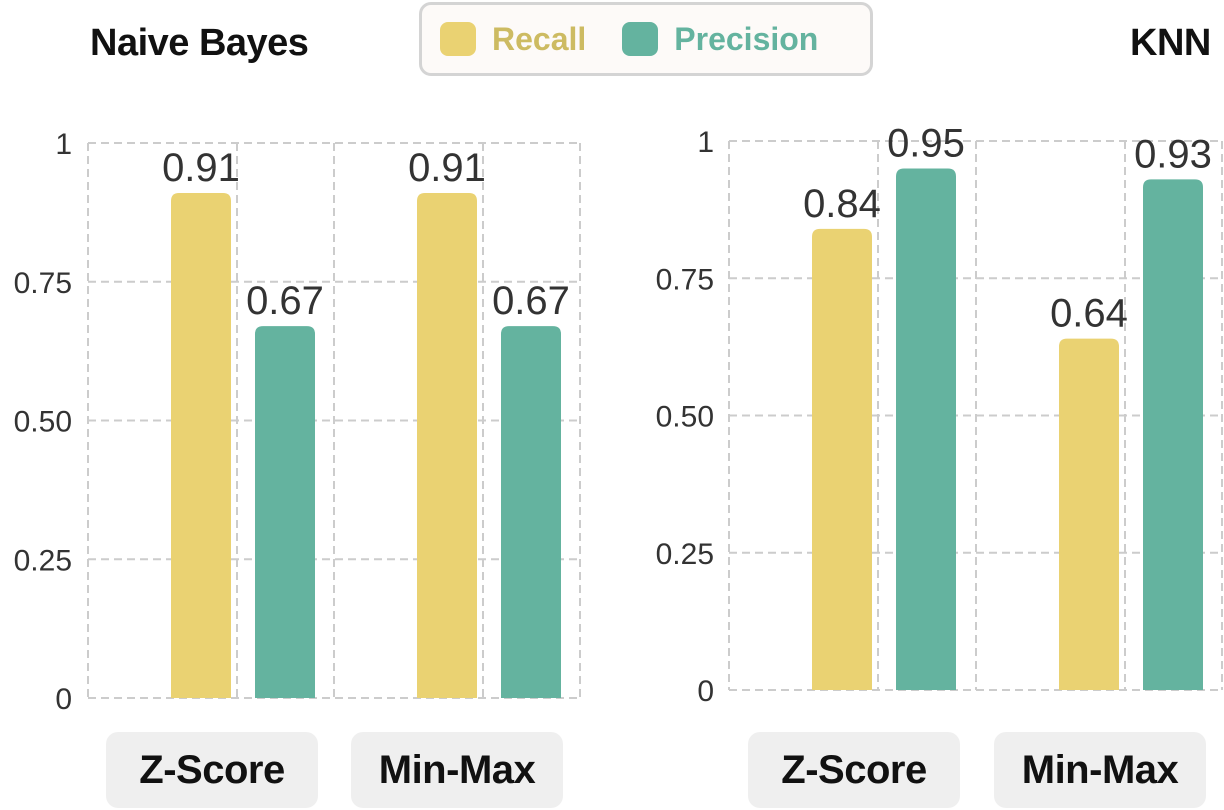 The width and height of the screenshot is (1224, 810). I want to click on legend-label-recall: Recall, so click(539, 38).